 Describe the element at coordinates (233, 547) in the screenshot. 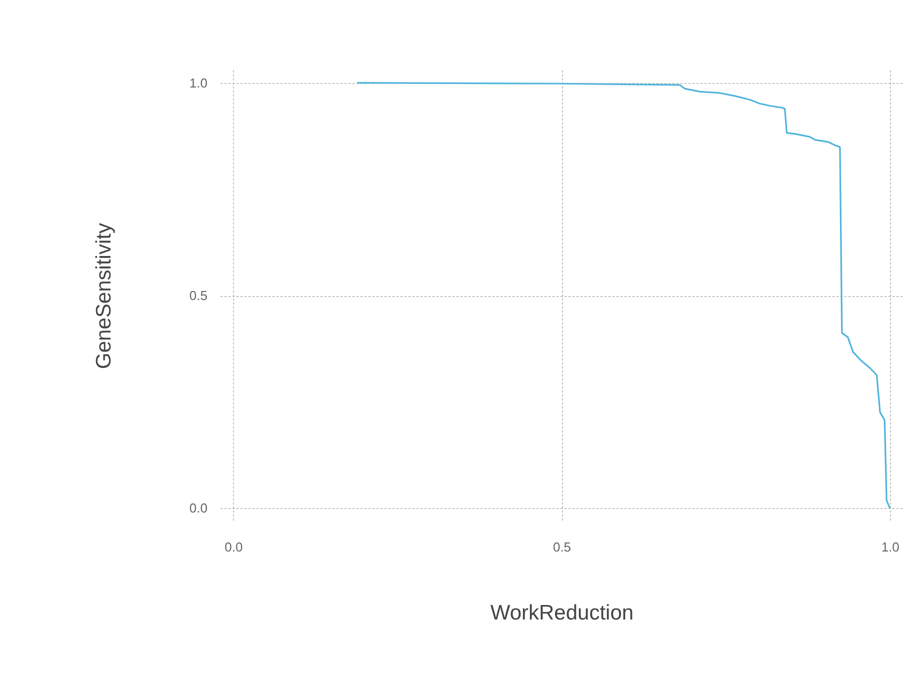

I see `x-tick-label: 0.0` at that location.